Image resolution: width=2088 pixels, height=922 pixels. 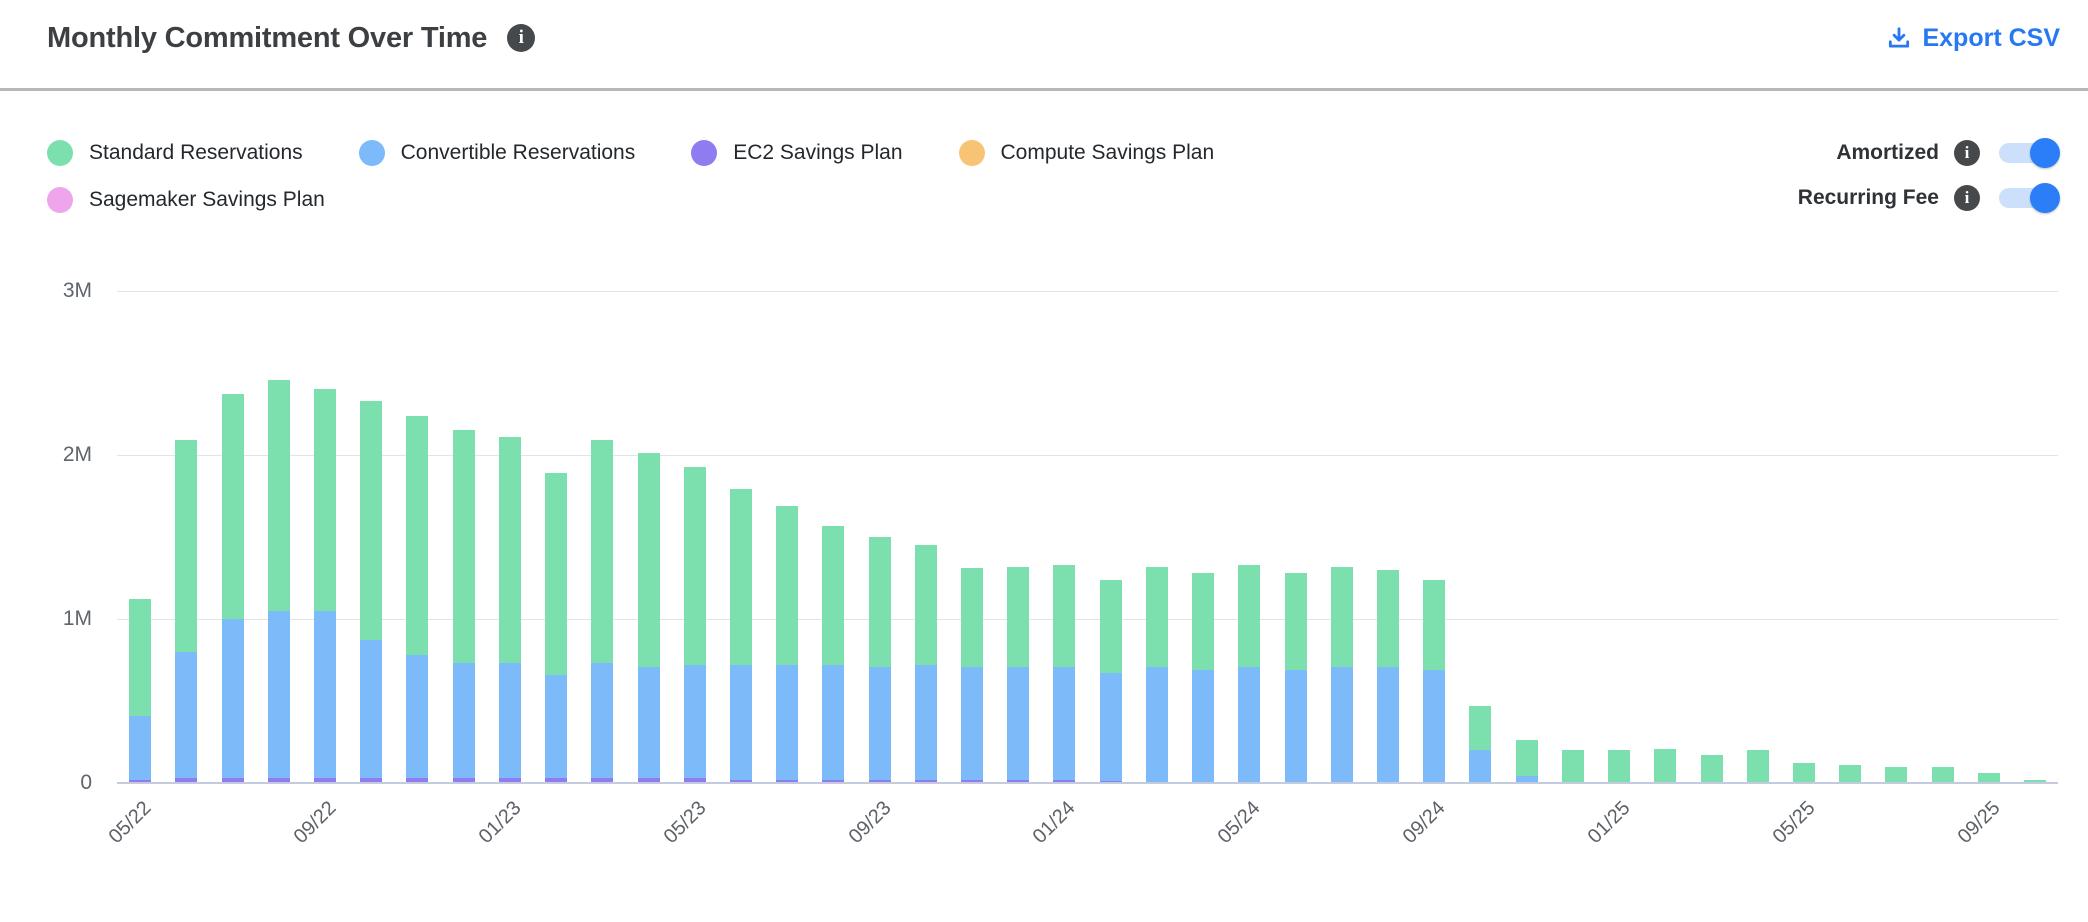 What do you see at coordinates (797, 152) in the screenshot?
I see `legend-item-ec2-savings-plan: EC2 Savings Plan` at bounding box center [797, 152].